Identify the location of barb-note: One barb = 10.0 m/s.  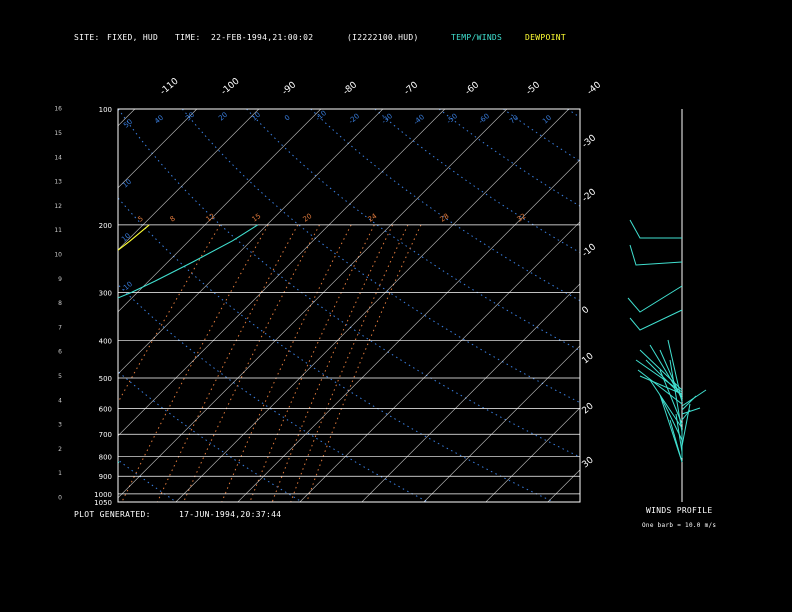
(679, 525).